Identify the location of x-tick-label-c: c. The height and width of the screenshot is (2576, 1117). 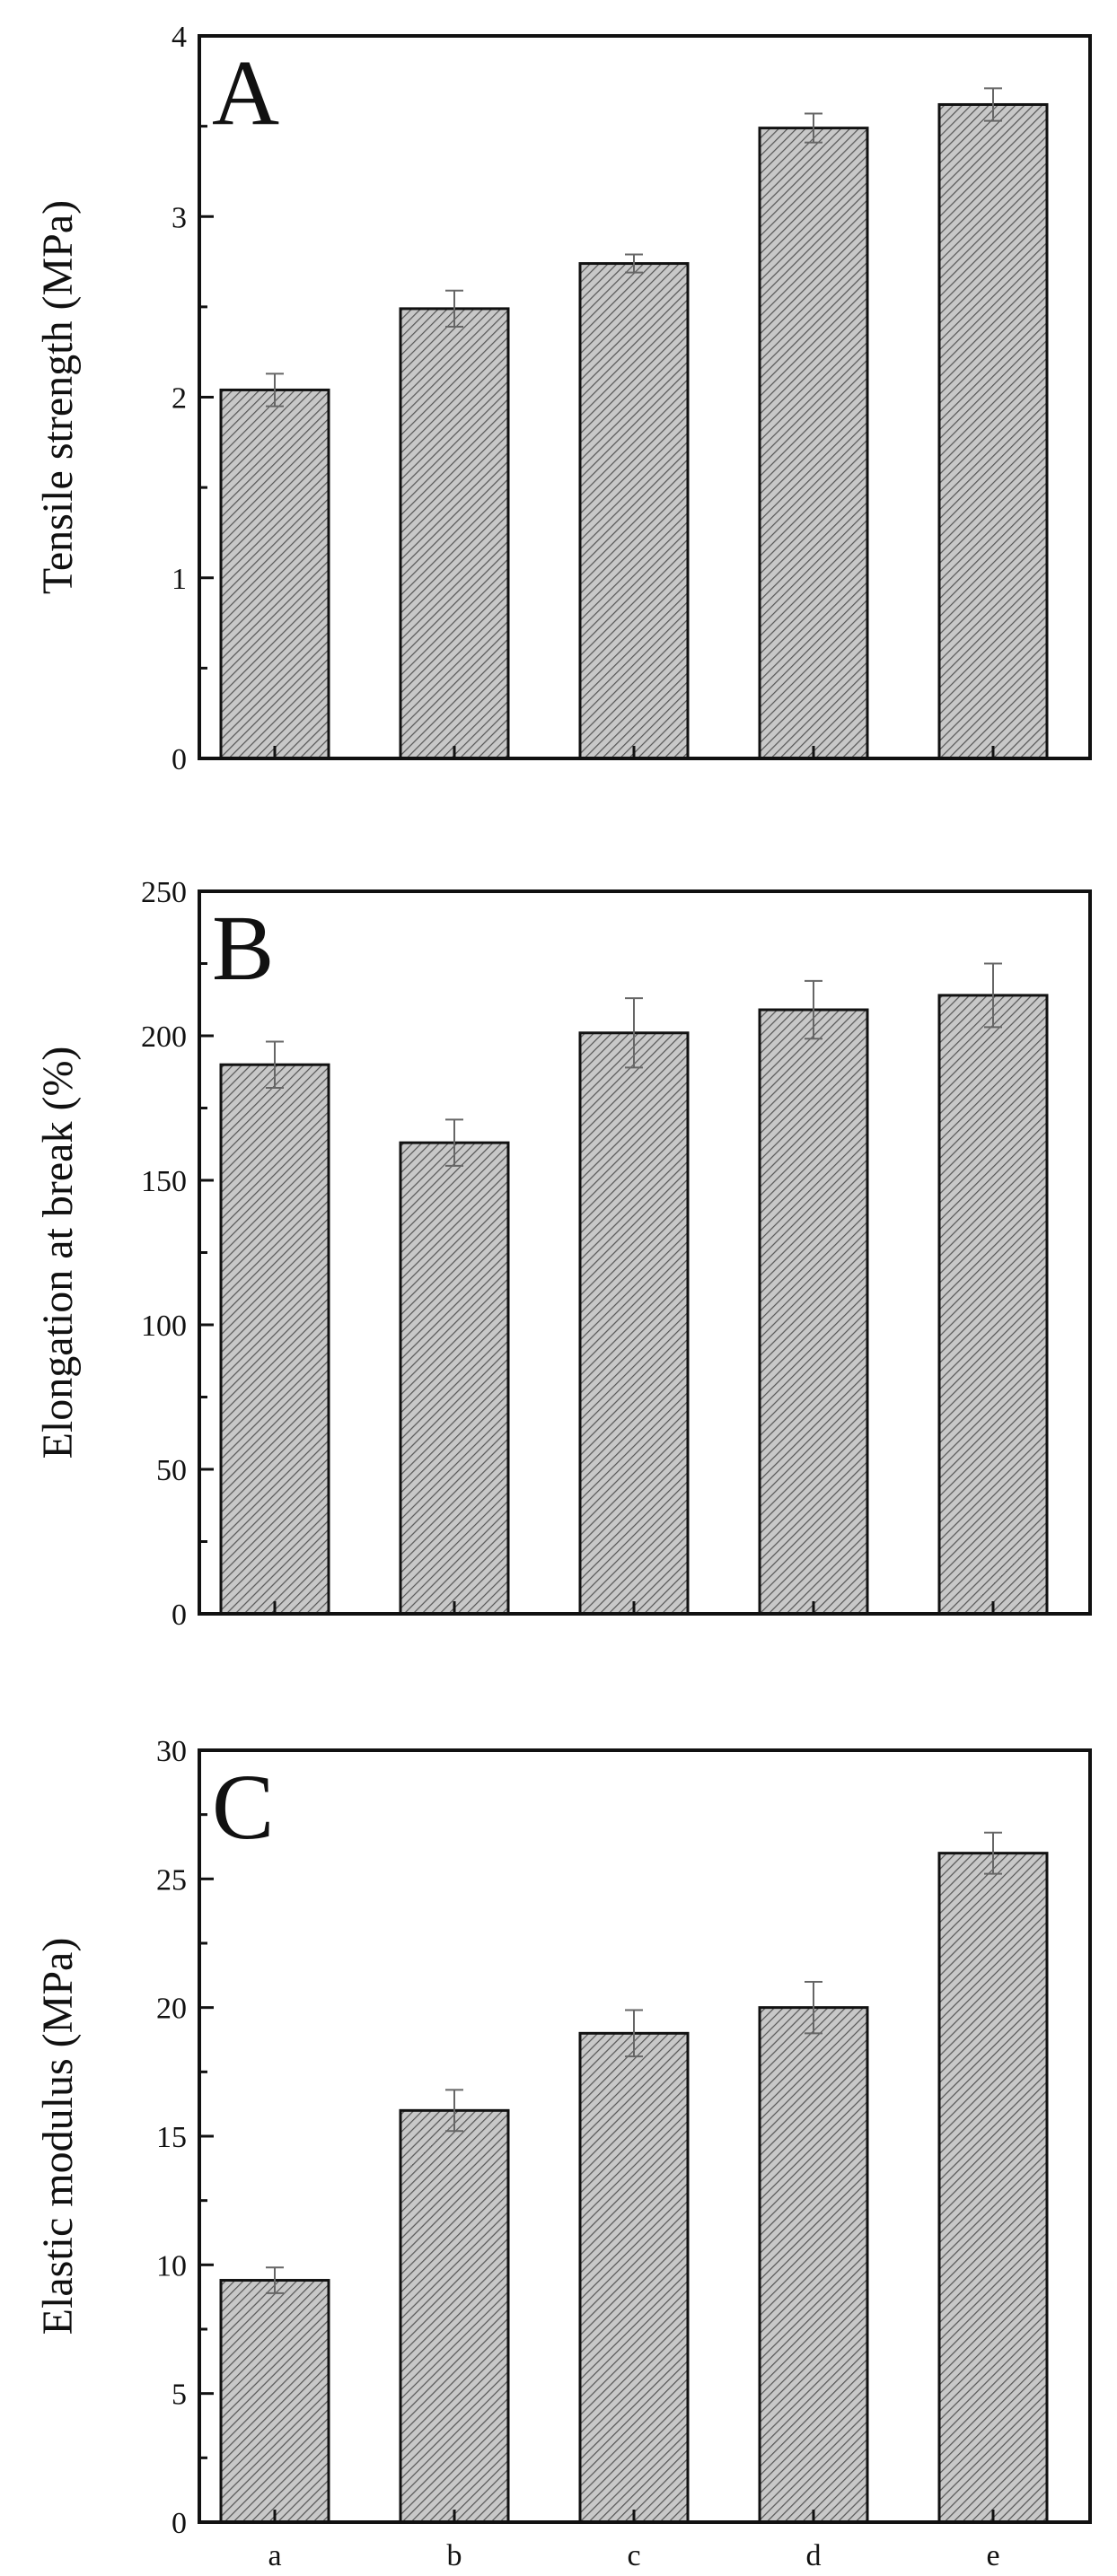
(633, 2555).